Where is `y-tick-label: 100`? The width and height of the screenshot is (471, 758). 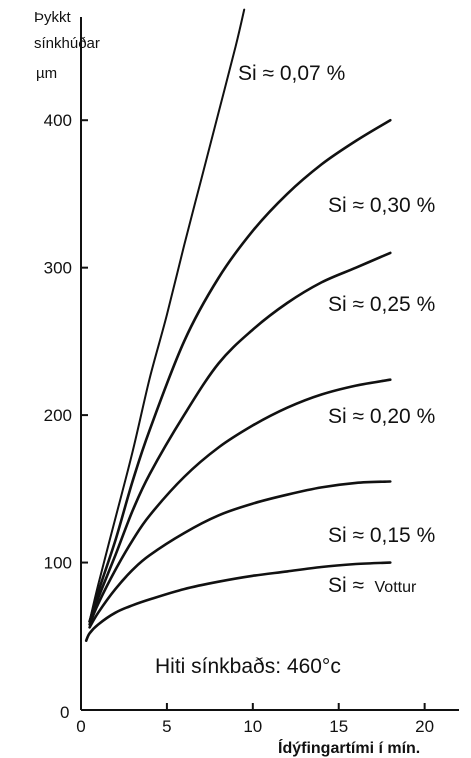 y-tick-label: 100 is located at coordinates (58, 563).